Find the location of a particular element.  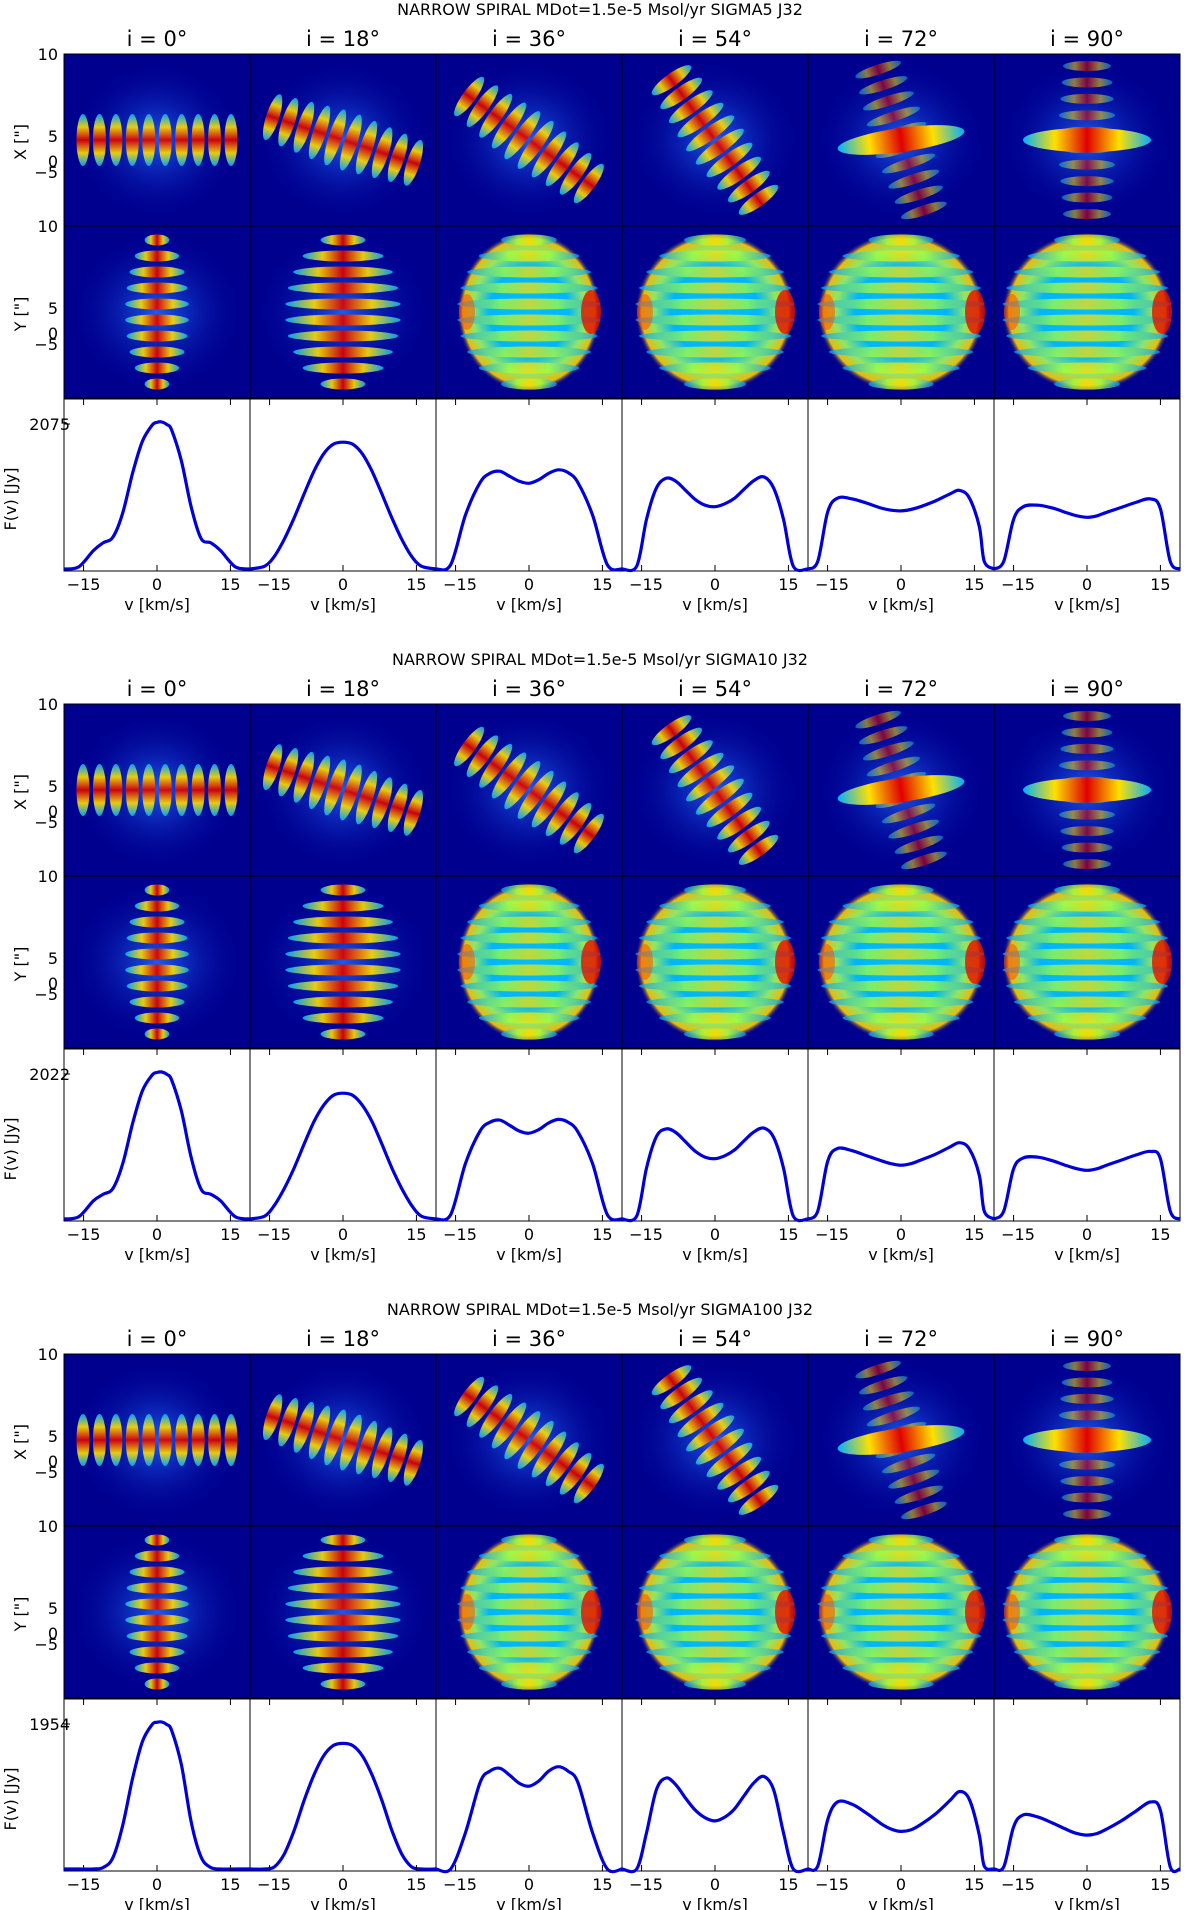

x-map-tick-label: 10 is located at coordinates (48, 704).